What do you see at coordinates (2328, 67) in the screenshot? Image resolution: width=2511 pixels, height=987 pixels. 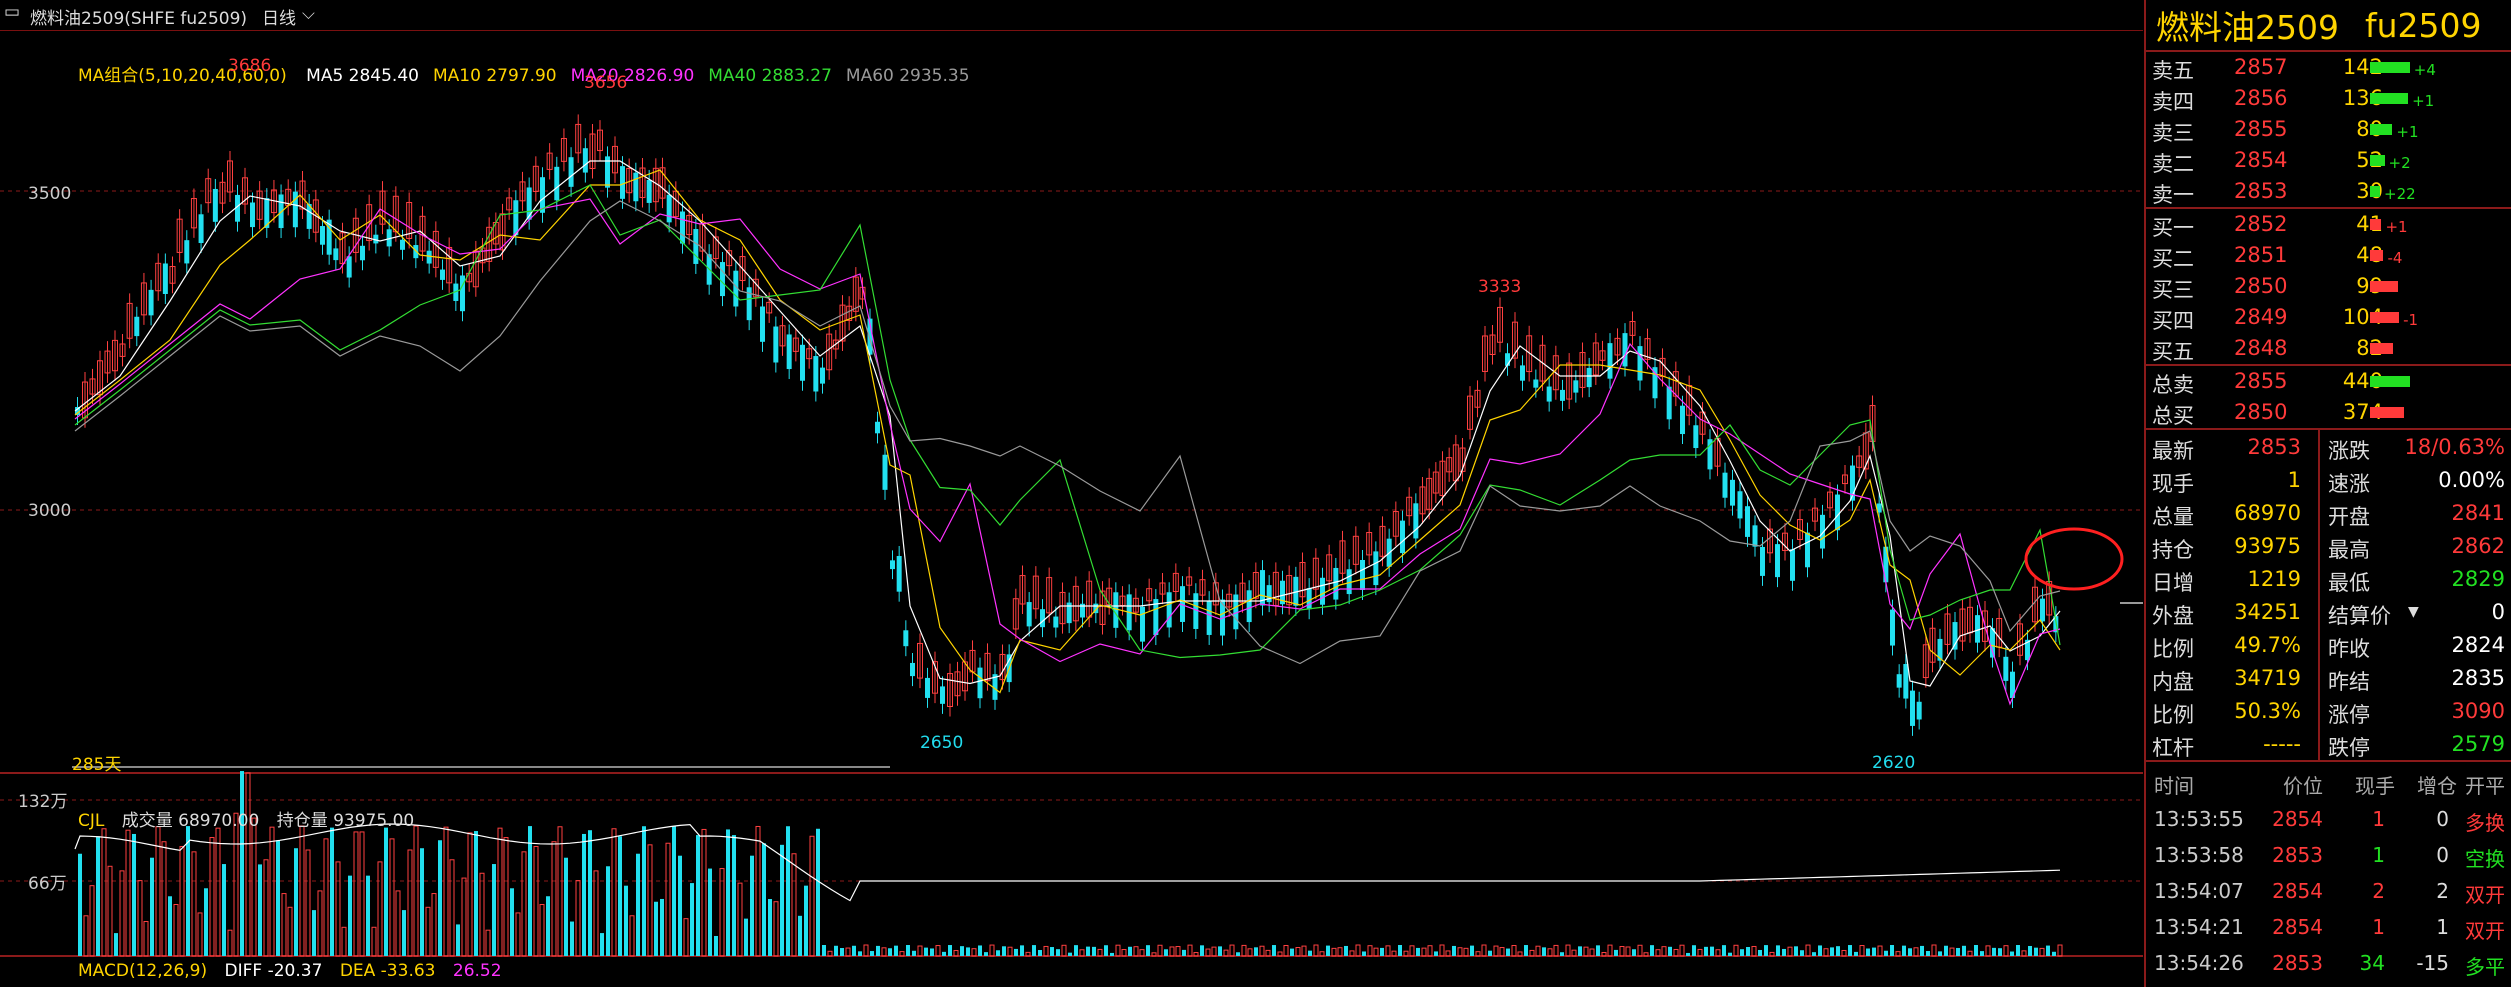 I see `ask-level-row: 卖五 2857 142 +4` at bounding box center [2328, 67].